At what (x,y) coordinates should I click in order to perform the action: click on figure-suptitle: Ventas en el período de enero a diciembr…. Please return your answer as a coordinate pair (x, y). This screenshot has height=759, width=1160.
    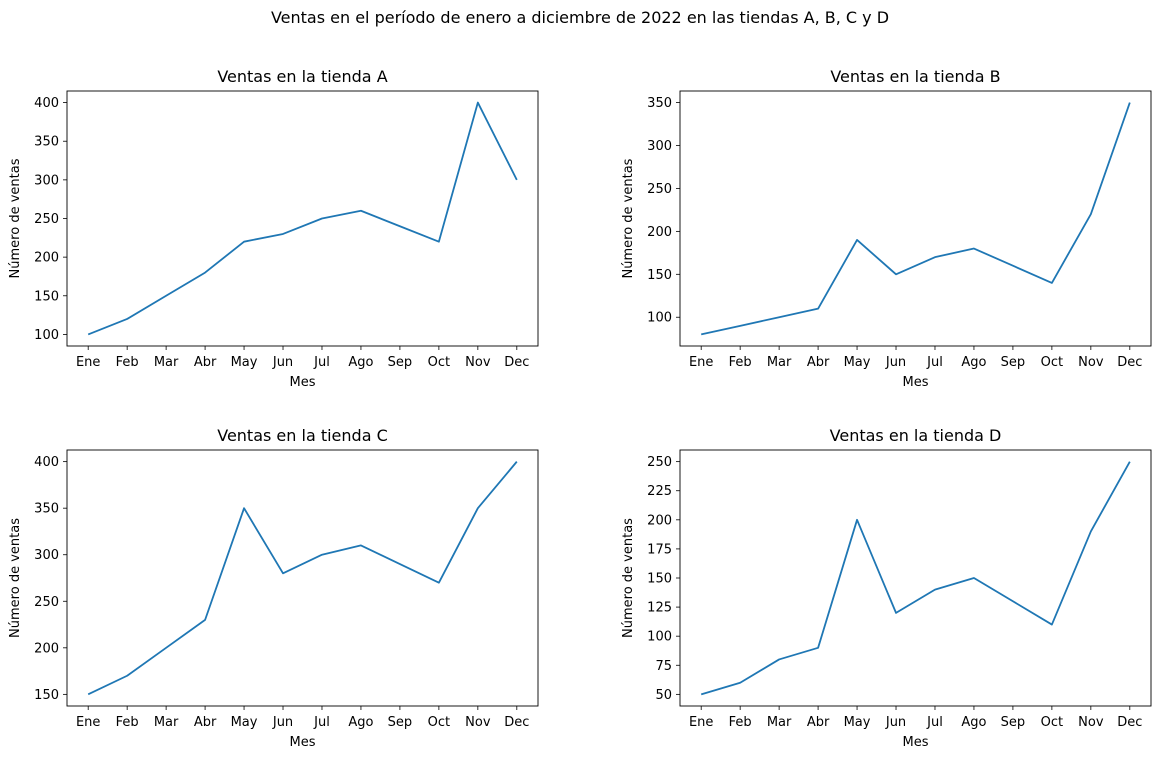
    Looking at the image, I should click on (580, 17).